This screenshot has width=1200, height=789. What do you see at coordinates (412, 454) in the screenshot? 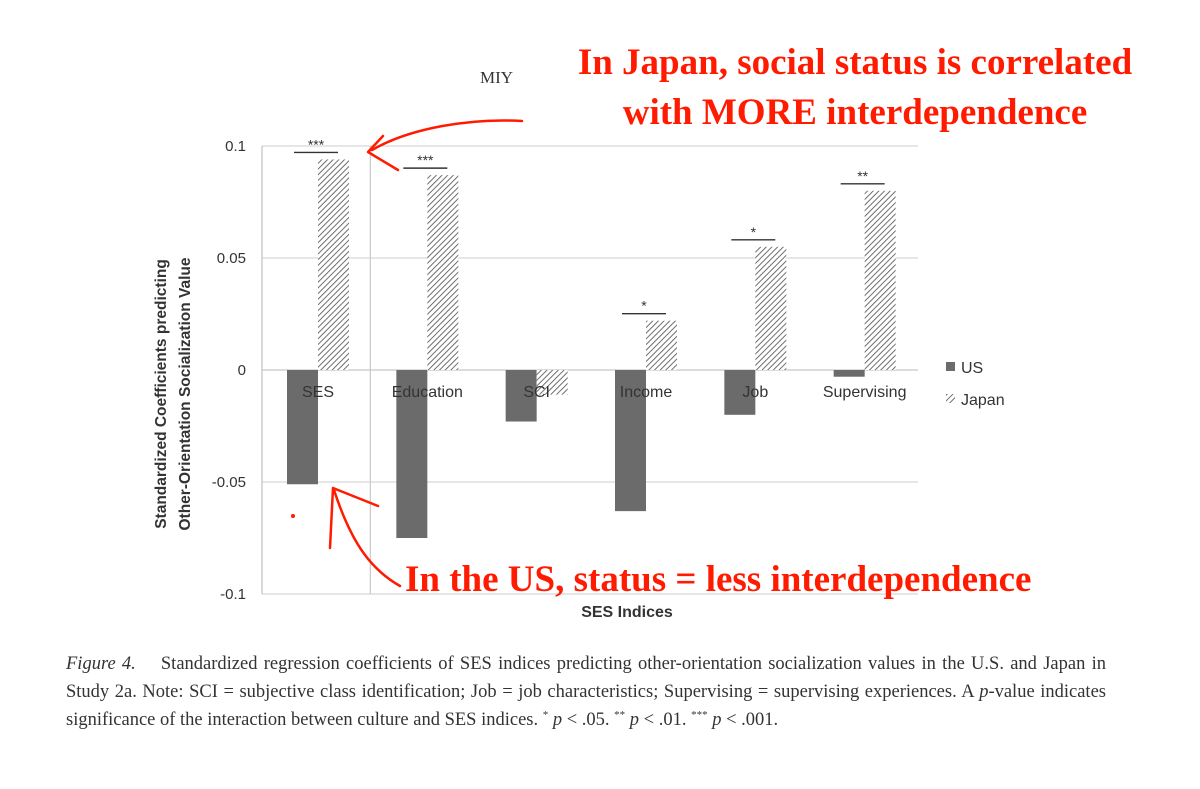
I see `bar-us-education` at bounding box center [412, 454].